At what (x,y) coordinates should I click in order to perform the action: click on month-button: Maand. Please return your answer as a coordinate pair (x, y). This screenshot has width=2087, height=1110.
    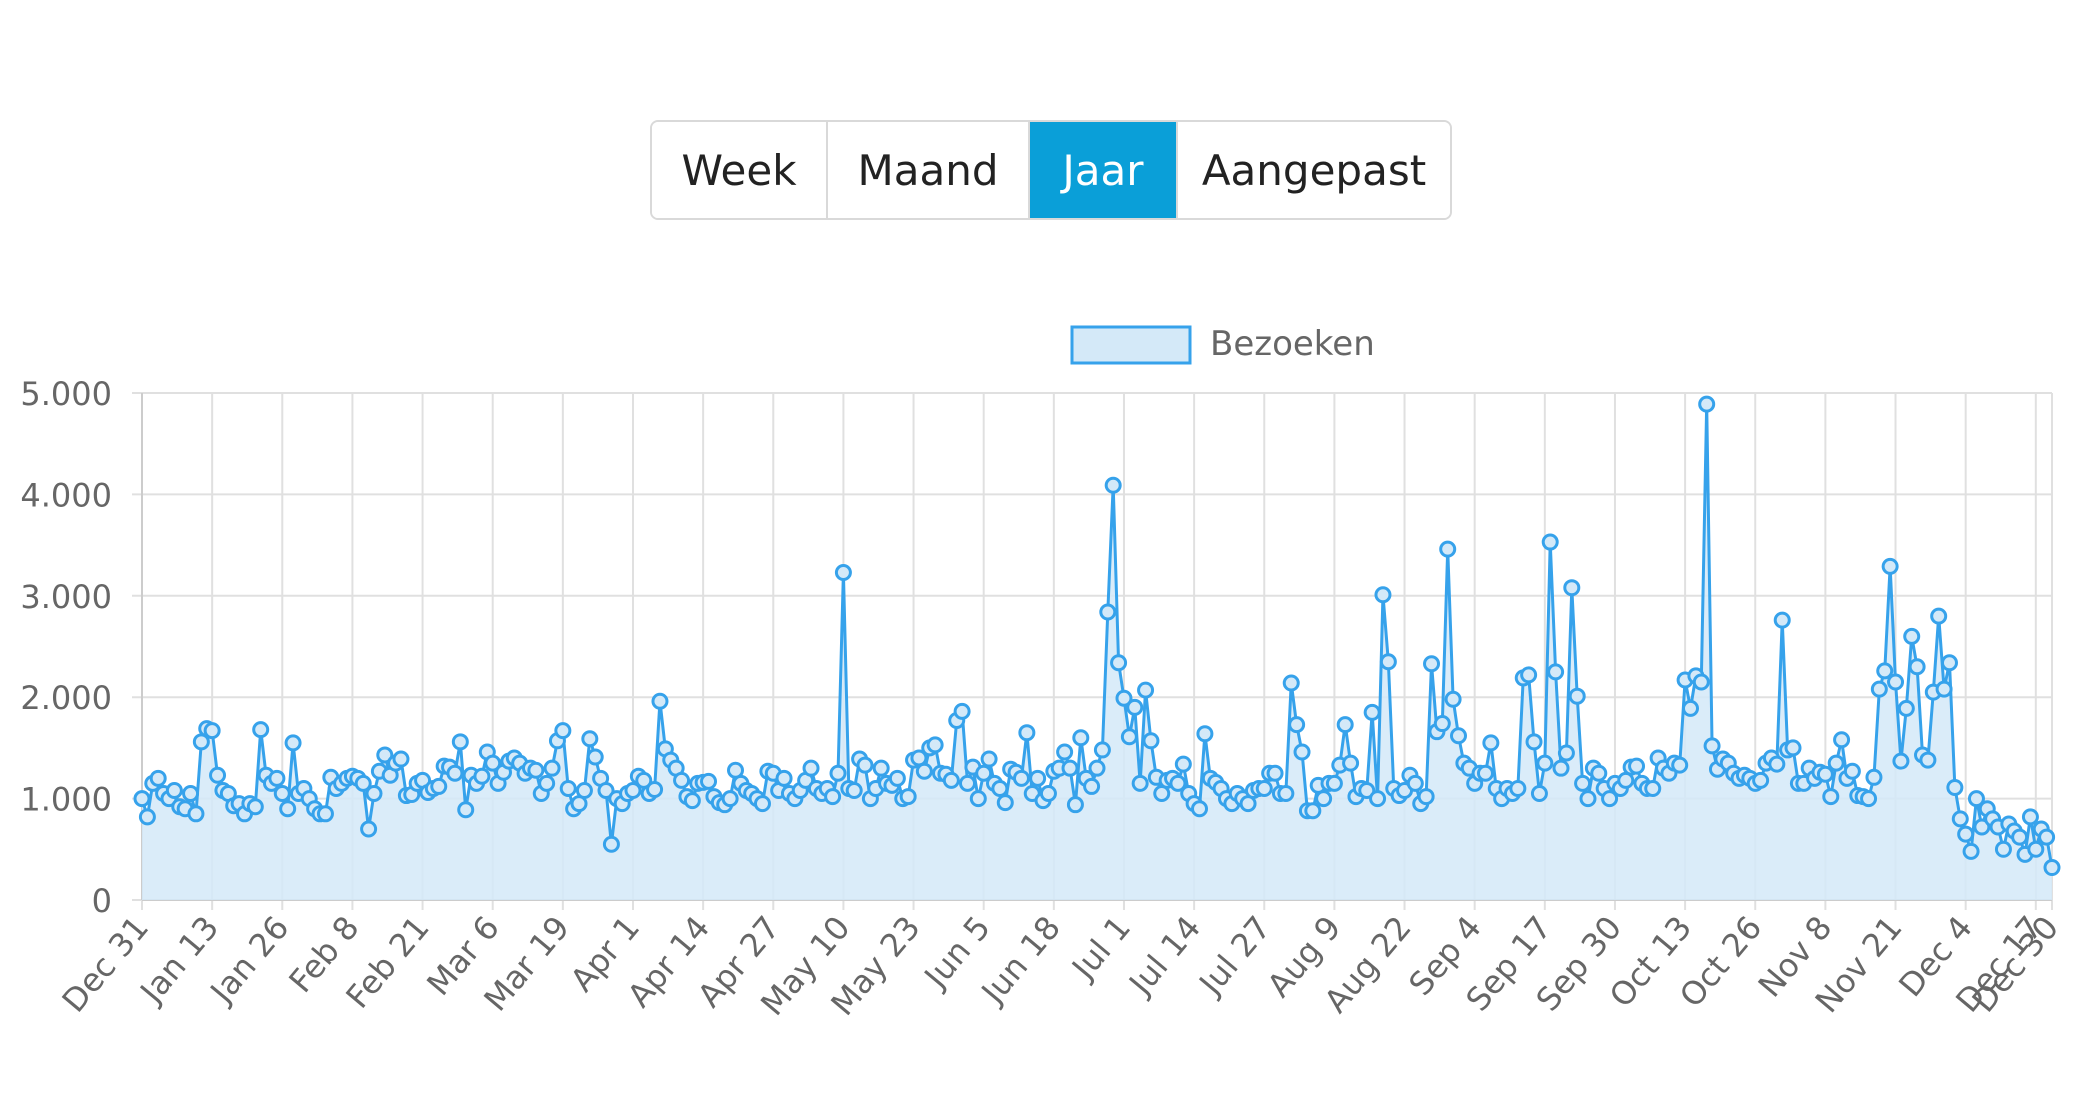
    Looking at the image, I should click on (929, 170).